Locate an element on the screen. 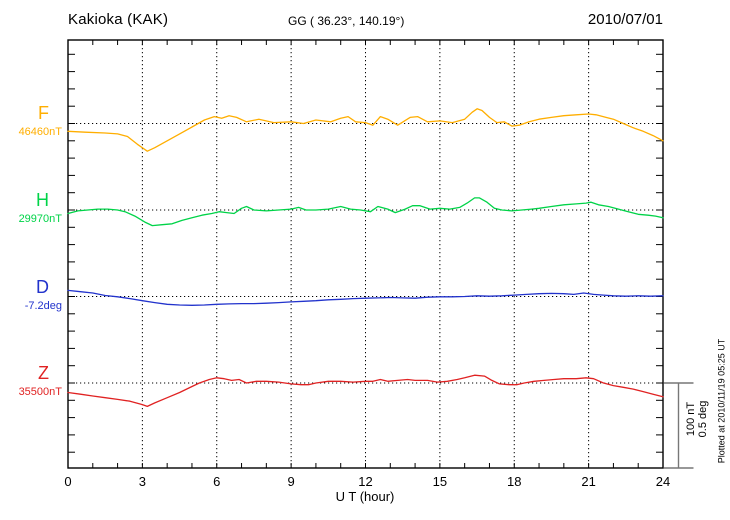 This screenshot has width=730, height=520. plot-date: 2010/07/01 is located at coordinates (625, 19).